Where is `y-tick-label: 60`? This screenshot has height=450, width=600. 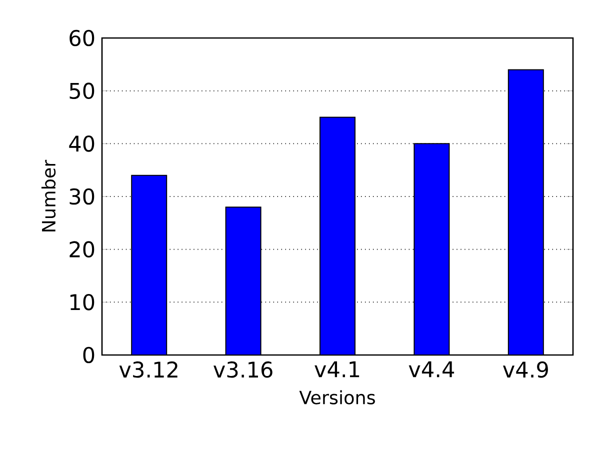
y-tick-label: 60 is located at coordinates (82, 38).